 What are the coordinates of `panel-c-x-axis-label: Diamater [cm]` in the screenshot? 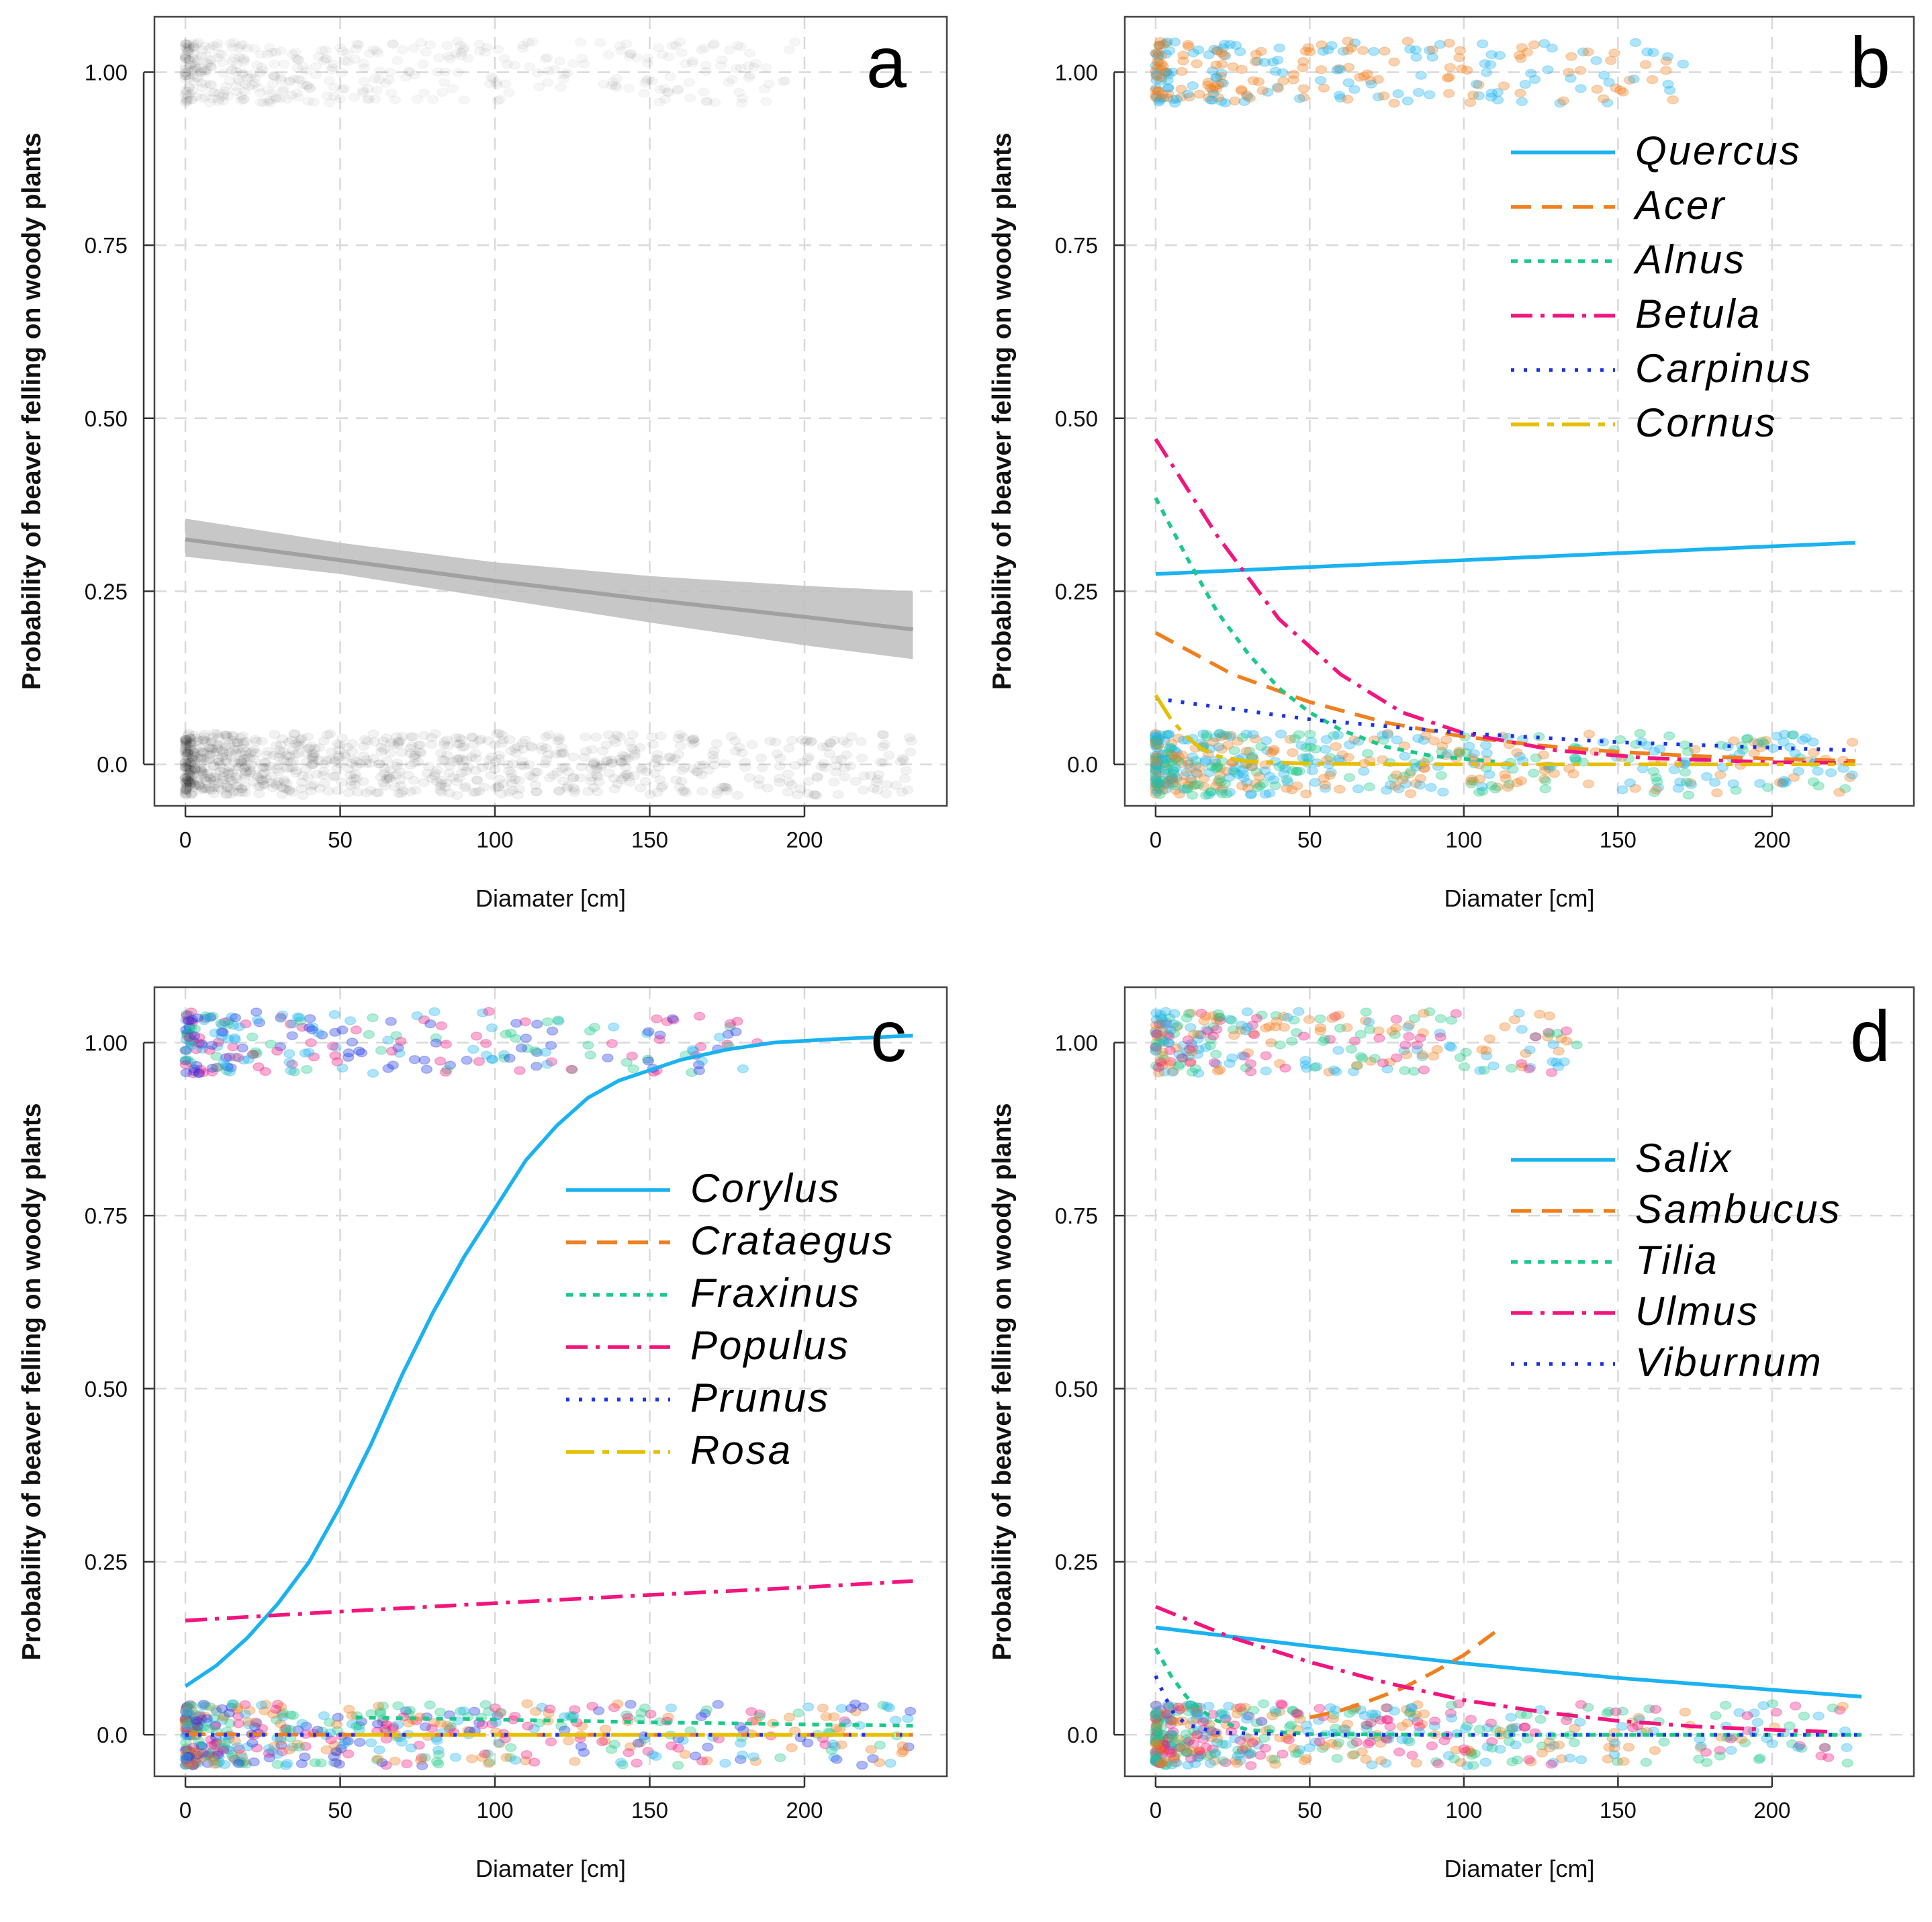 It's located at (550, 1868).